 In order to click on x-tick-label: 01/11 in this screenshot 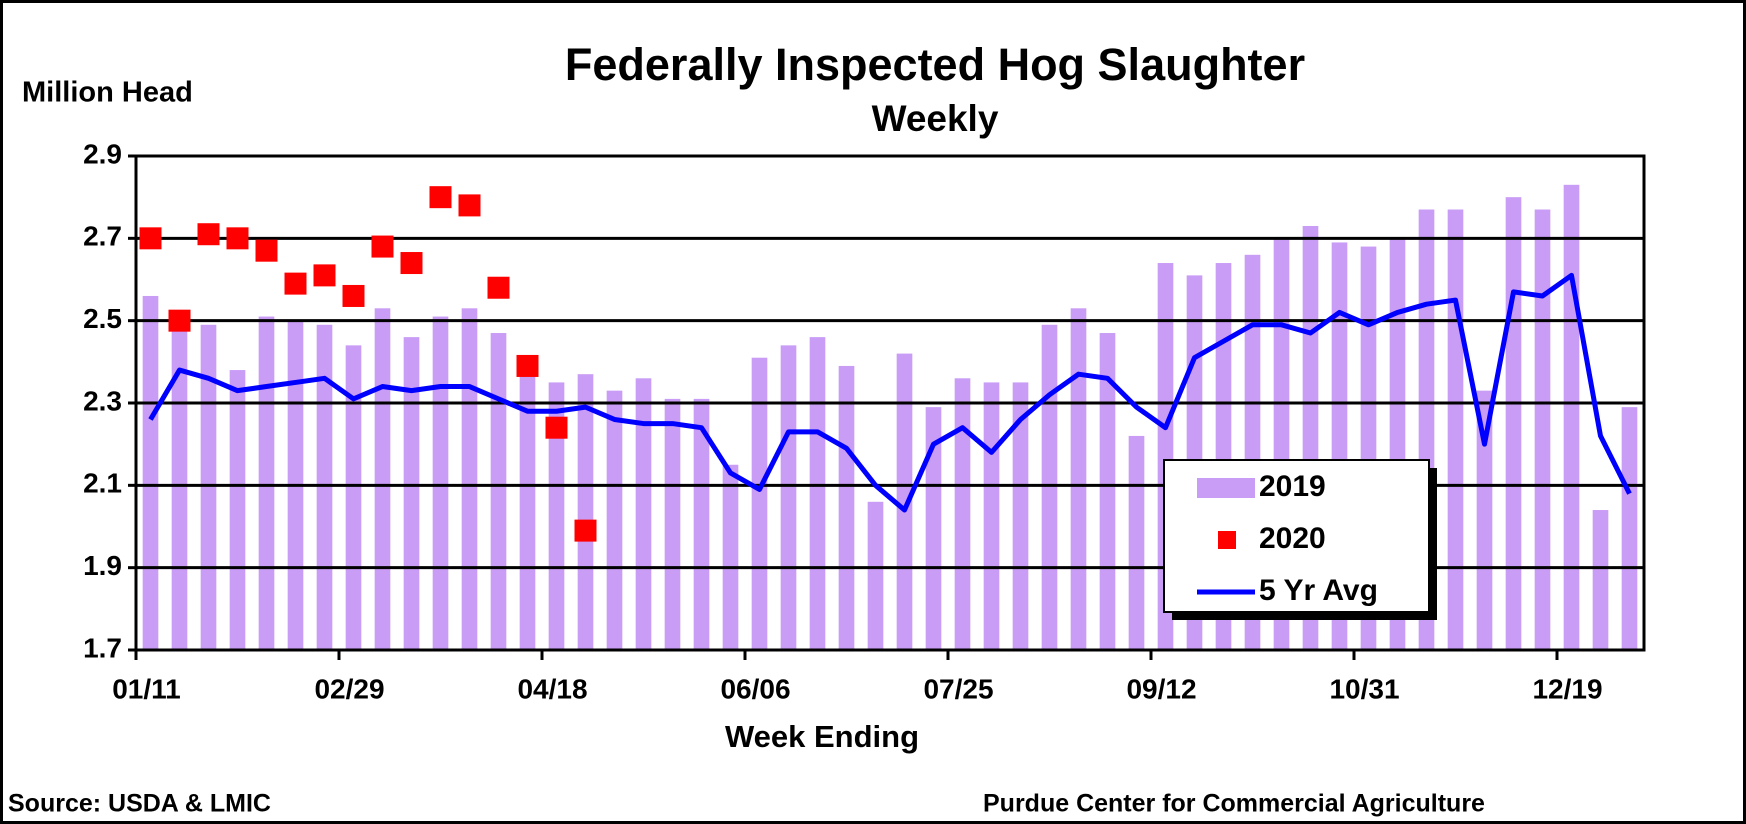, I will do `click(146, 688)`.